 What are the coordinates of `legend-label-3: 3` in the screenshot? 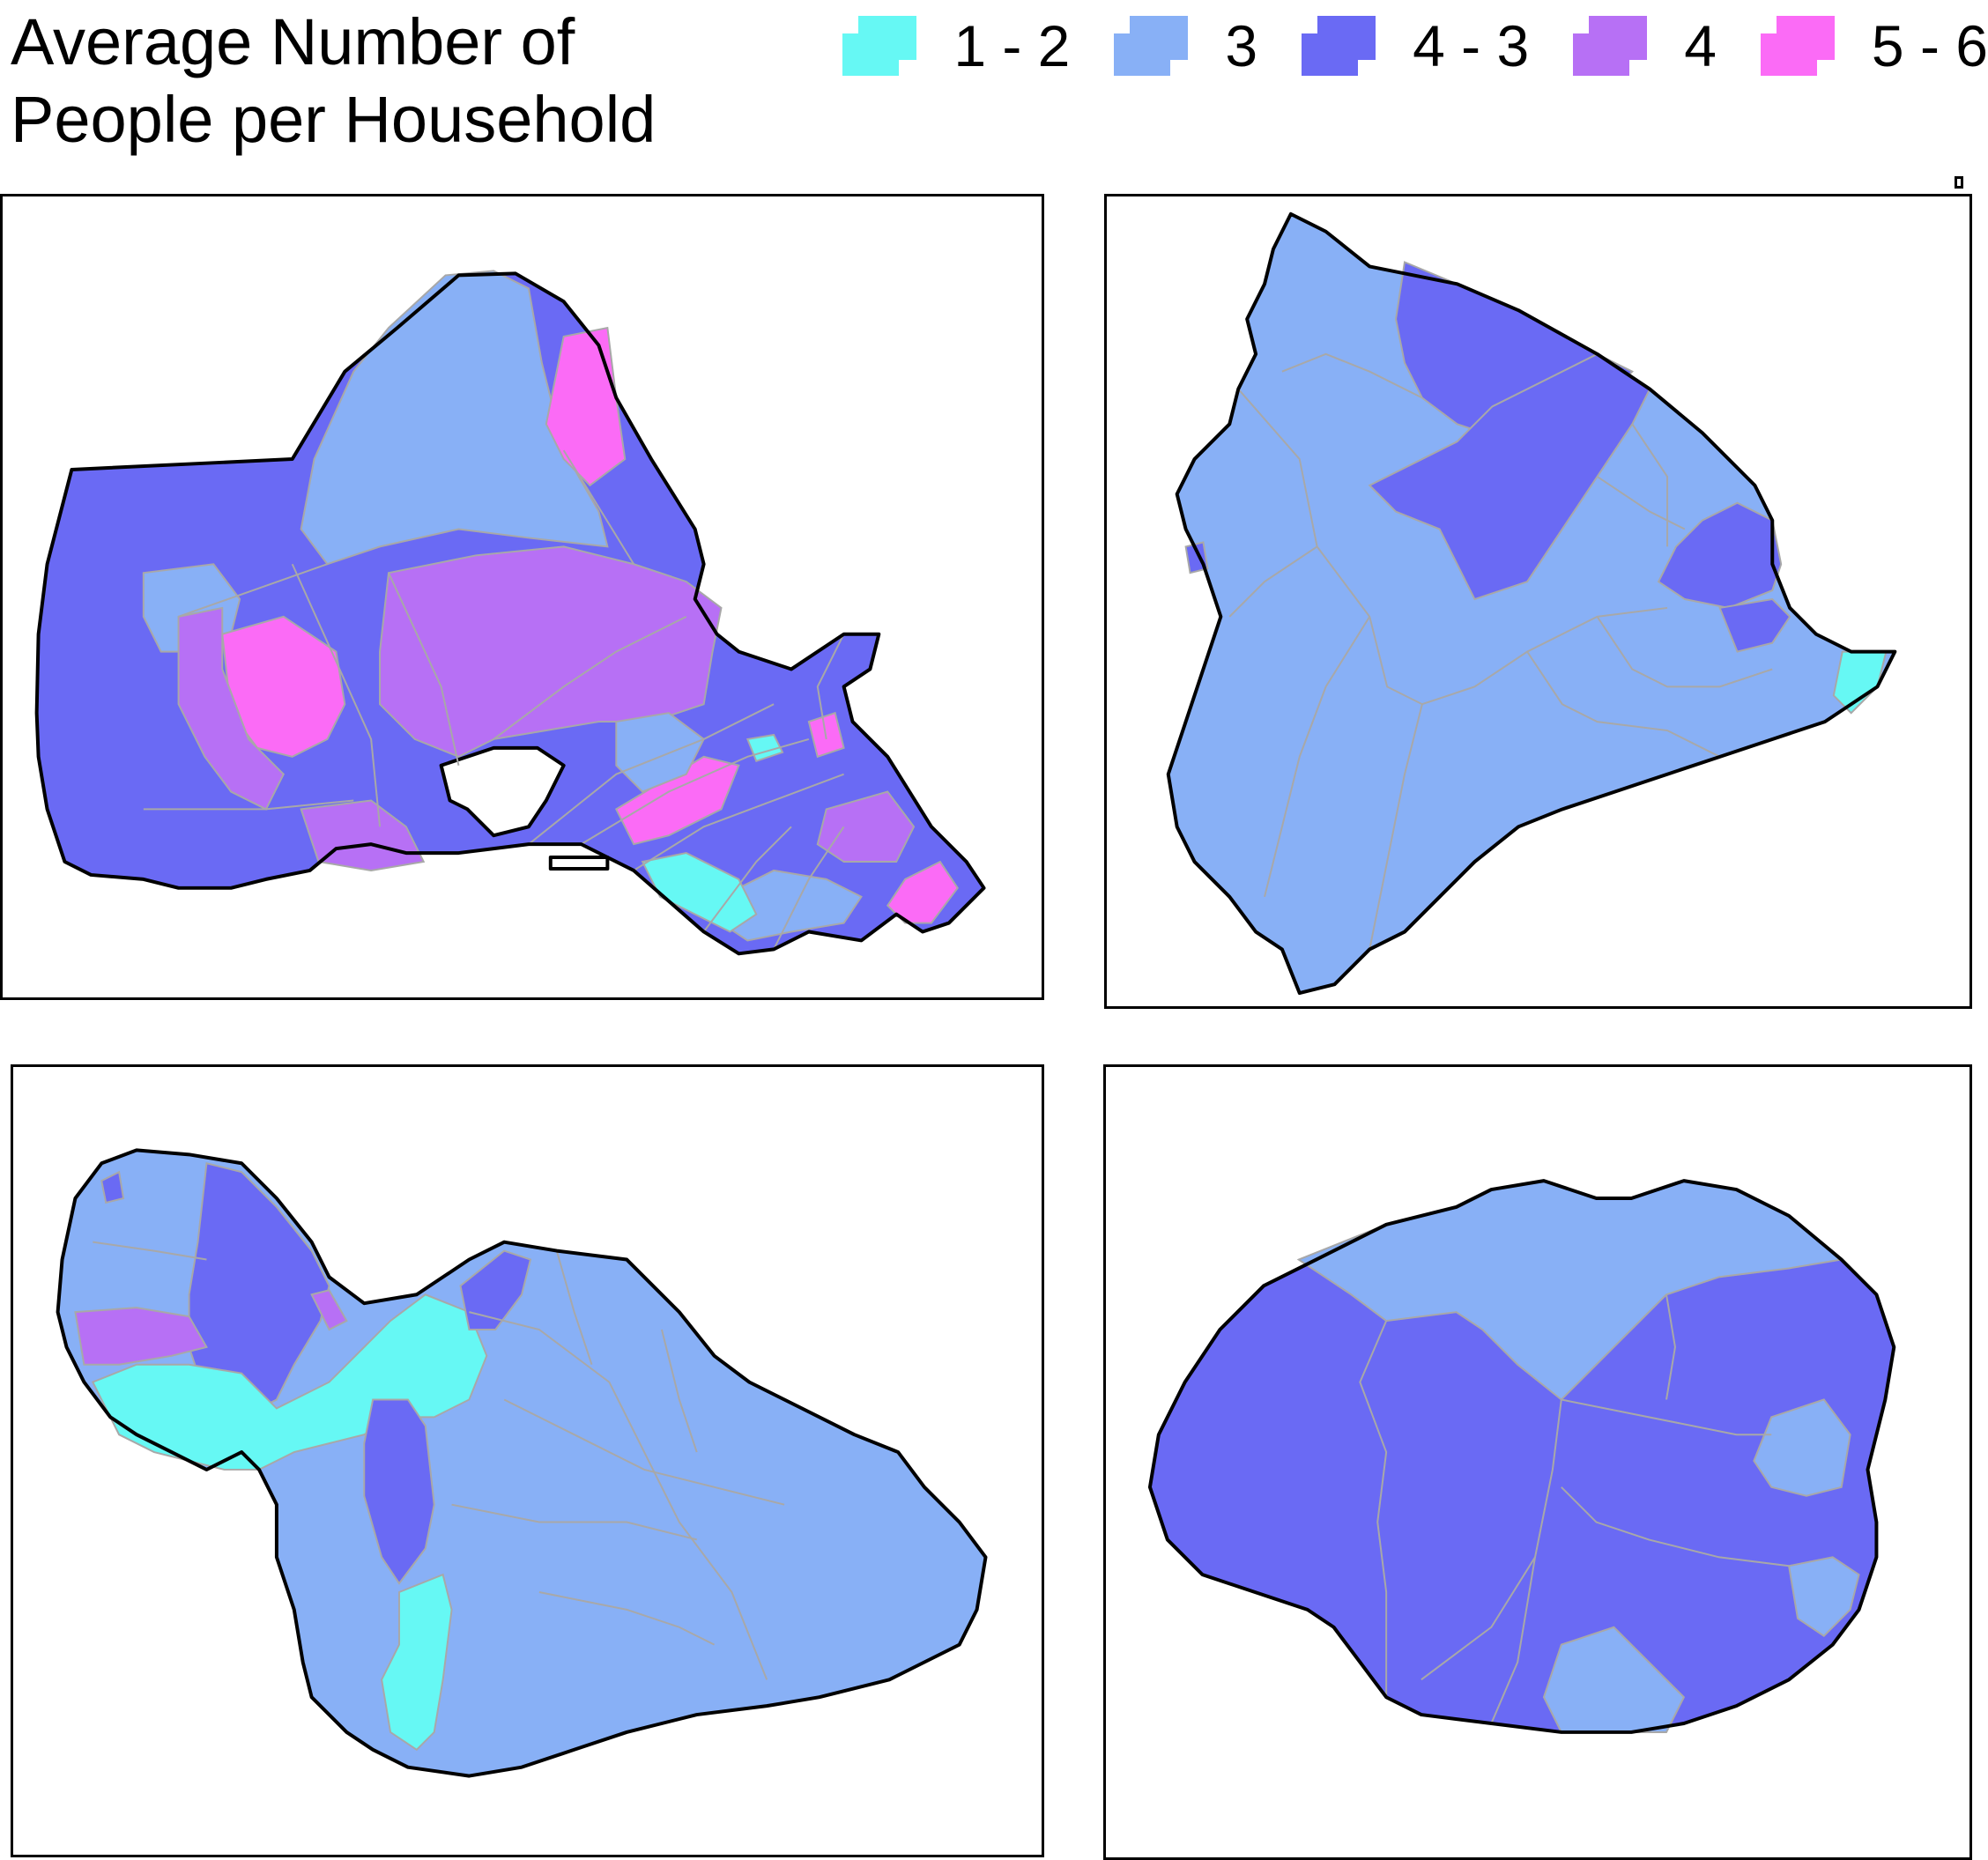 It's located at (1242, 45).